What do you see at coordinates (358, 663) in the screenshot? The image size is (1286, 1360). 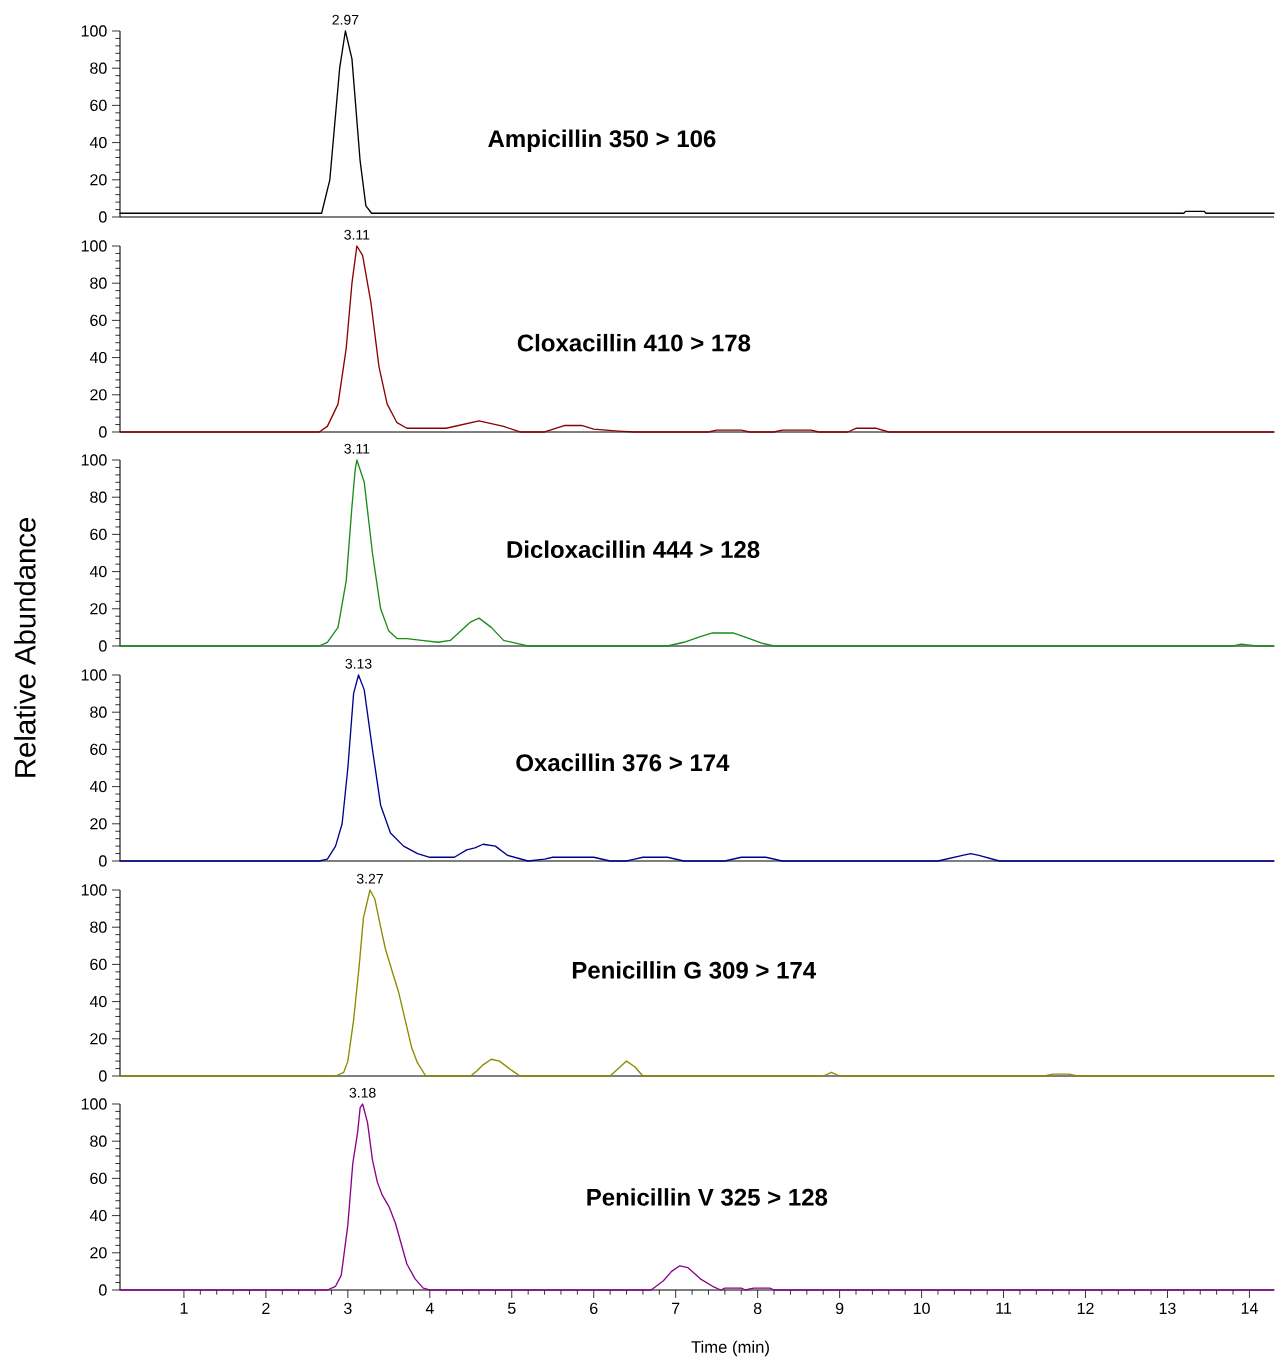 I see `annotation: 3.13` at bounding box center [358, 663].